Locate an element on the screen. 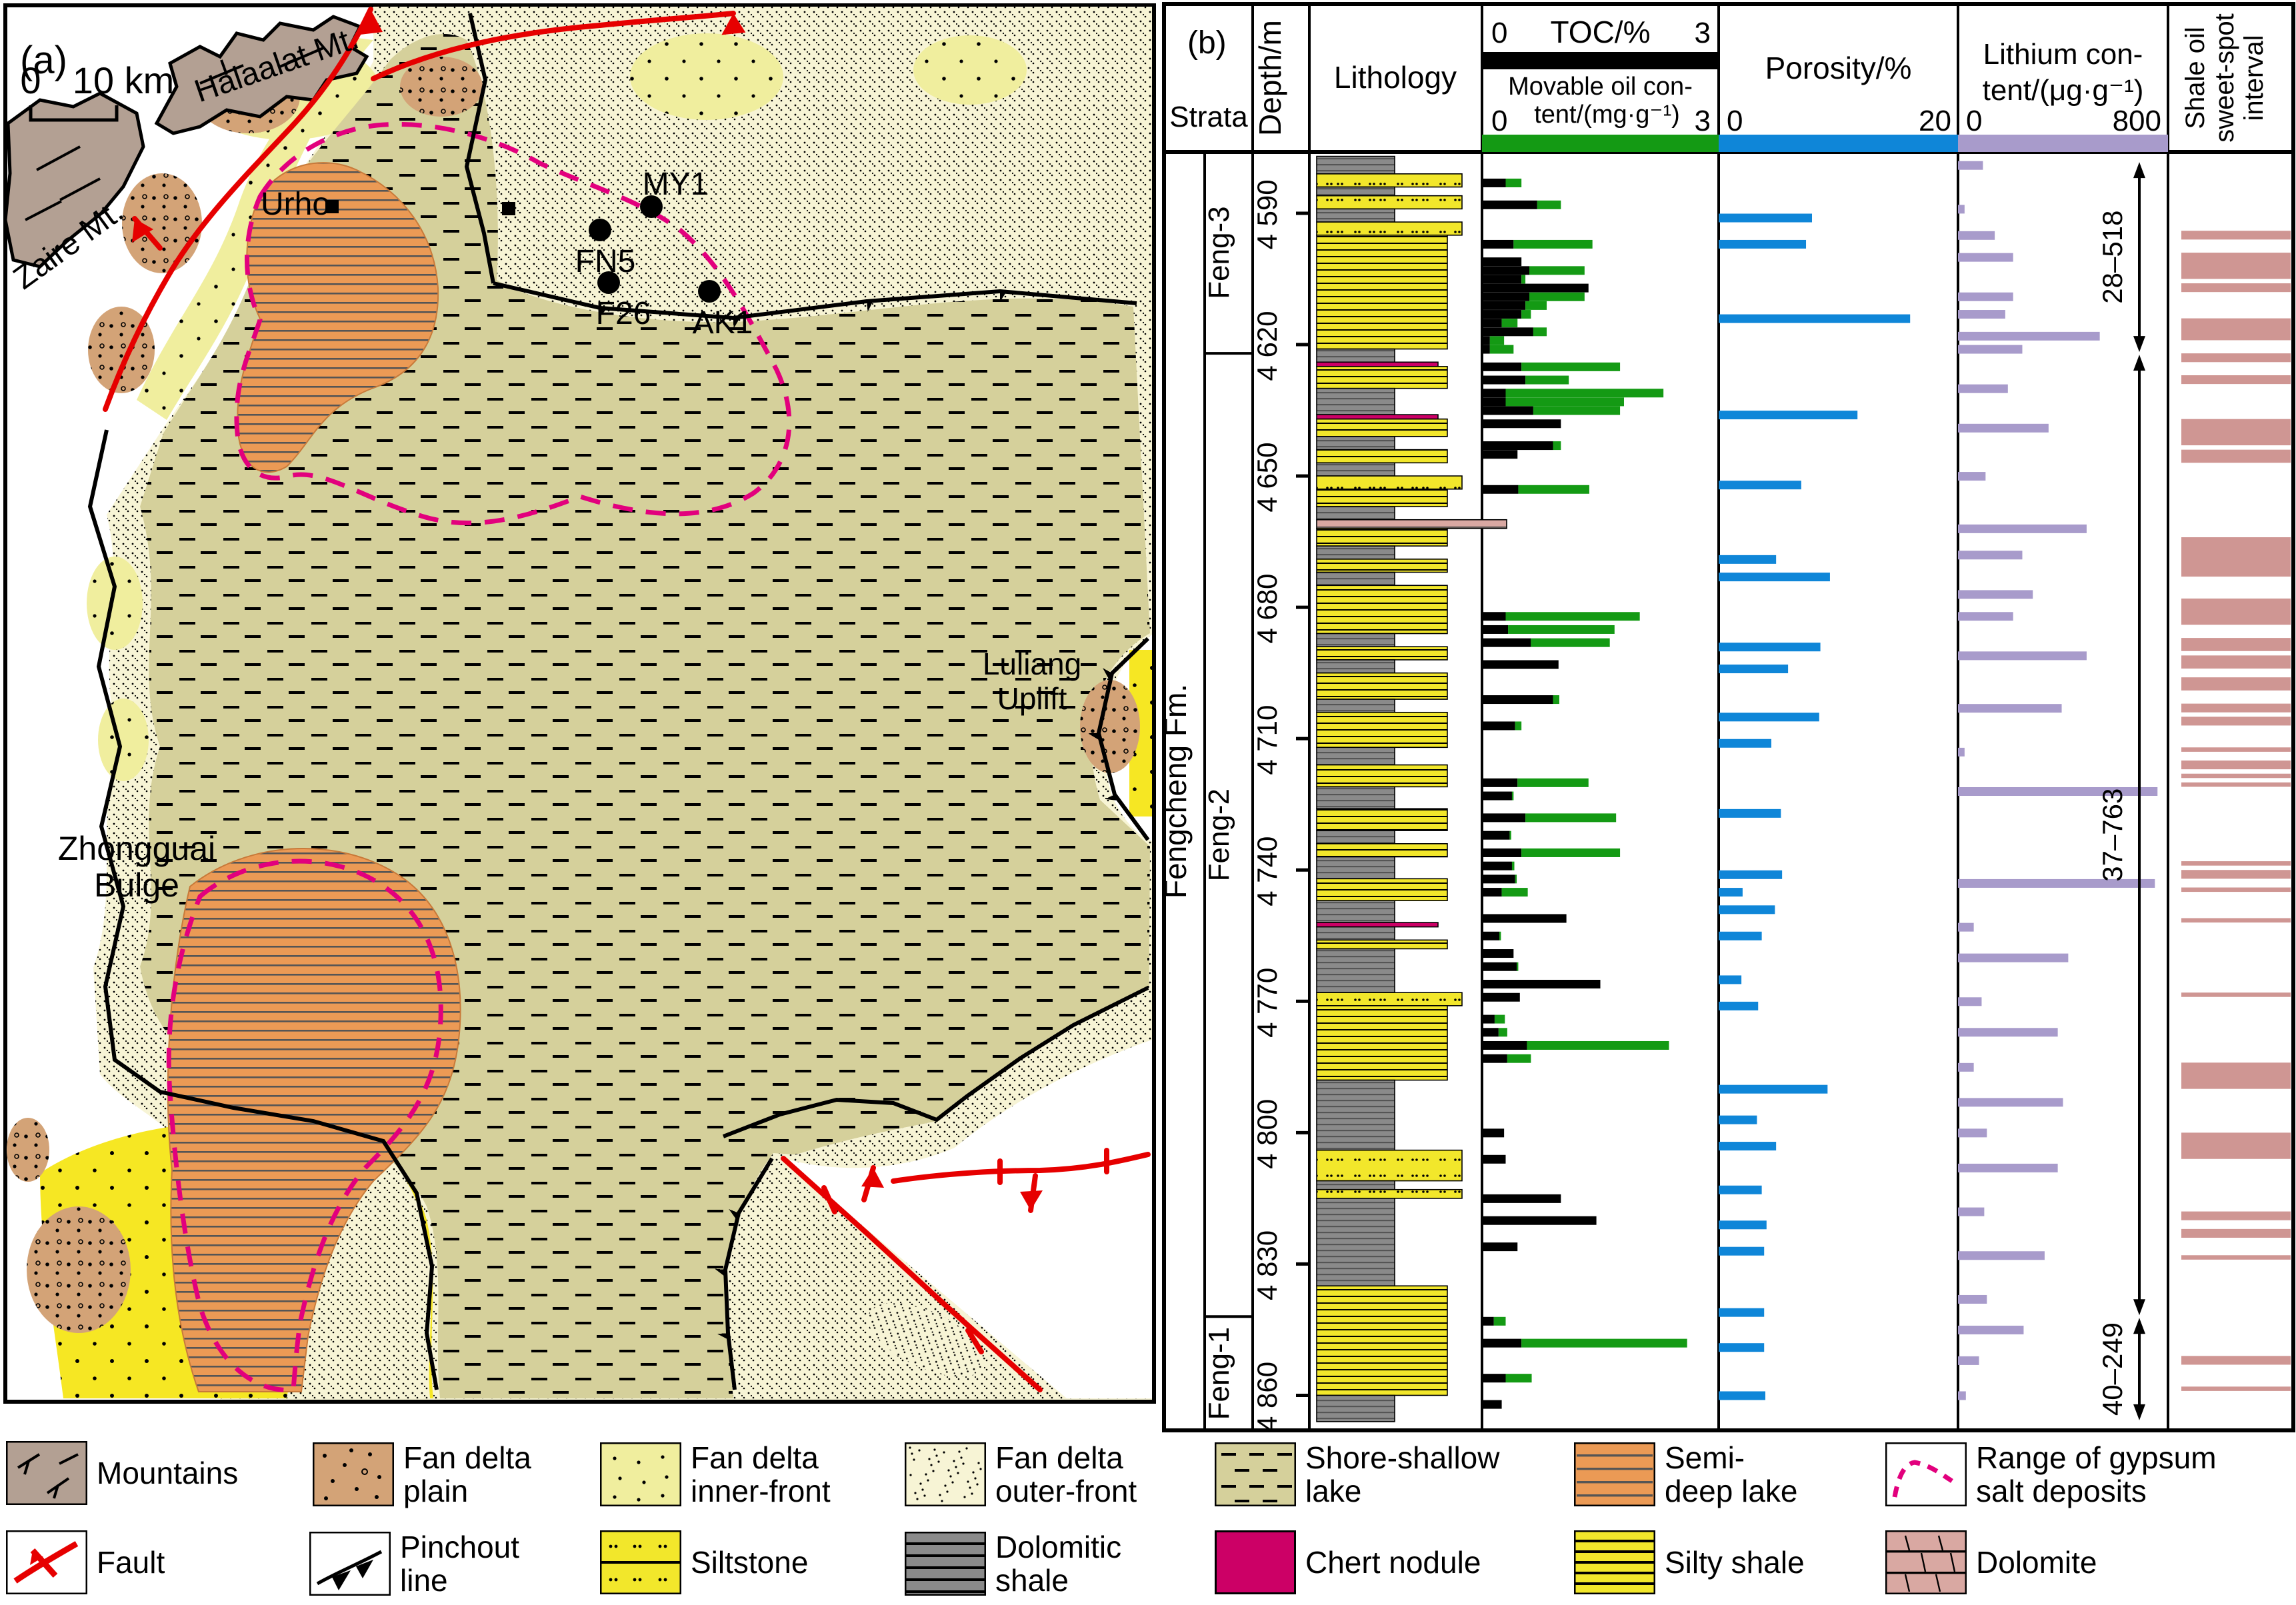 This screenshot has height=1605, width=2296. depth-header: Depth/m is located at coordinates (1270, 78).